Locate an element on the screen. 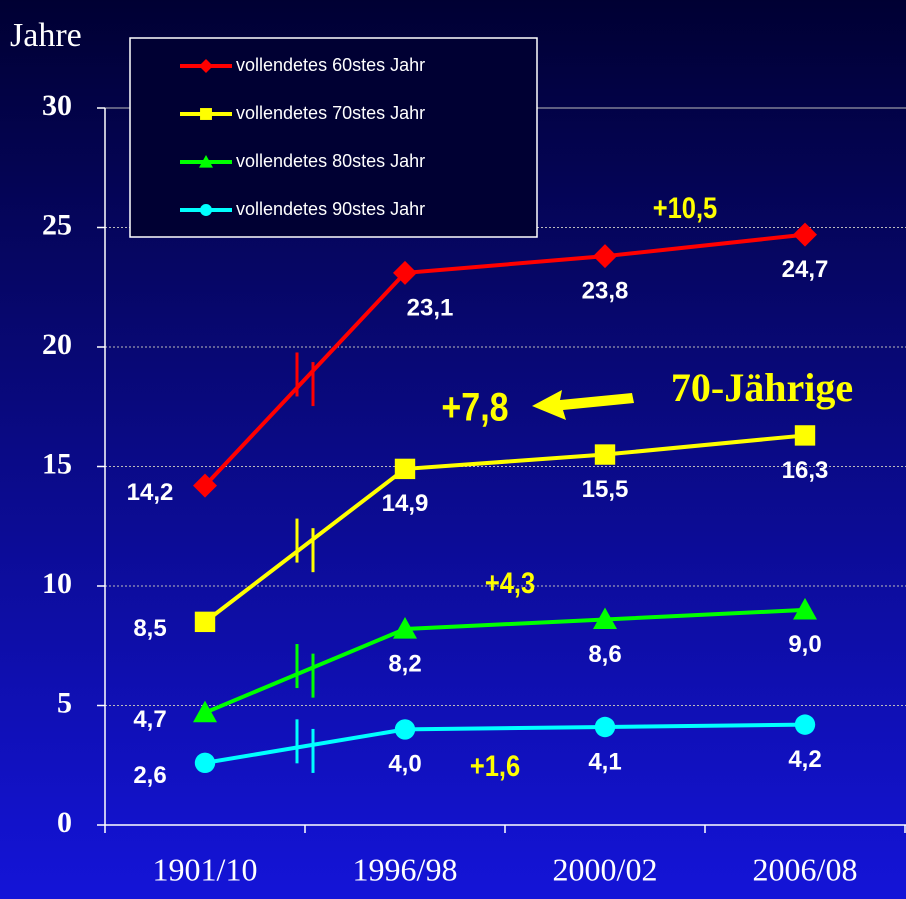 The width and height of the screenshot is (906, 899). x-tick-label: 1996/98 is located at coordinates (405, 869).